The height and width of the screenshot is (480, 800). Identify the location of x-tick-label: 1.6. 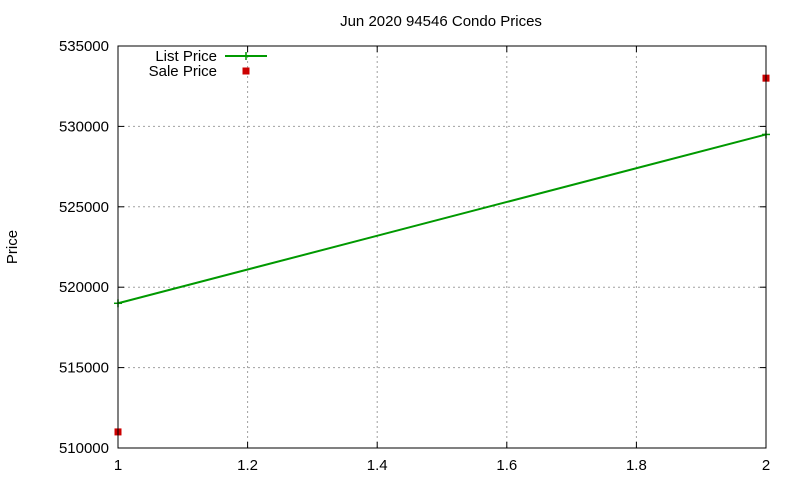
(506, 465).